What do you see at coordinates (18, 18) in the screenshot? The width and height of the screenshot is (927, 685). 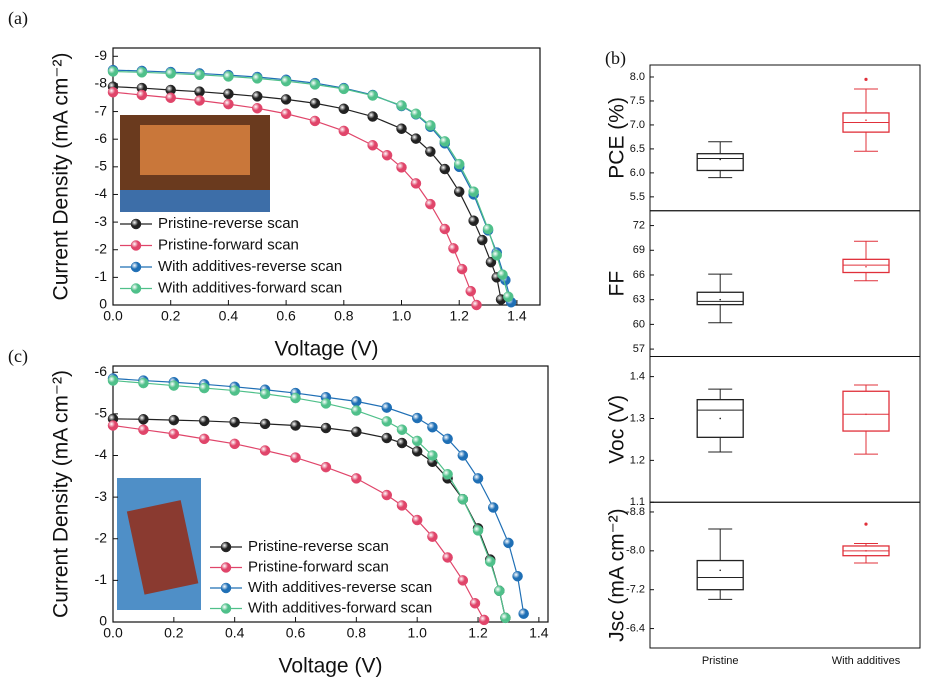 I see `panel-label: (a)` at bounding box center [18, 18].